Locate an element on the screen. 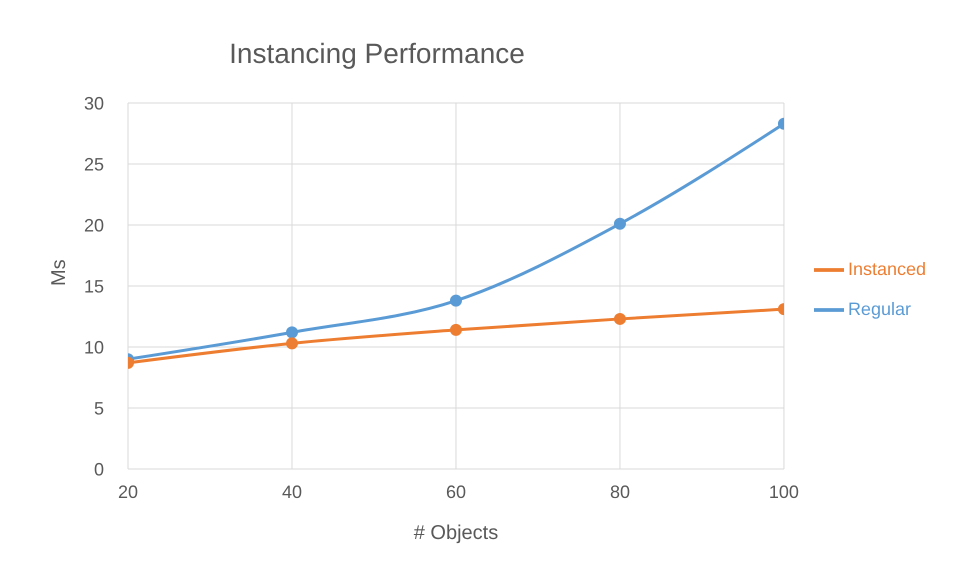 The image size is (954, 577). x-tick-label: 80 is located at coordinates (620, 492).